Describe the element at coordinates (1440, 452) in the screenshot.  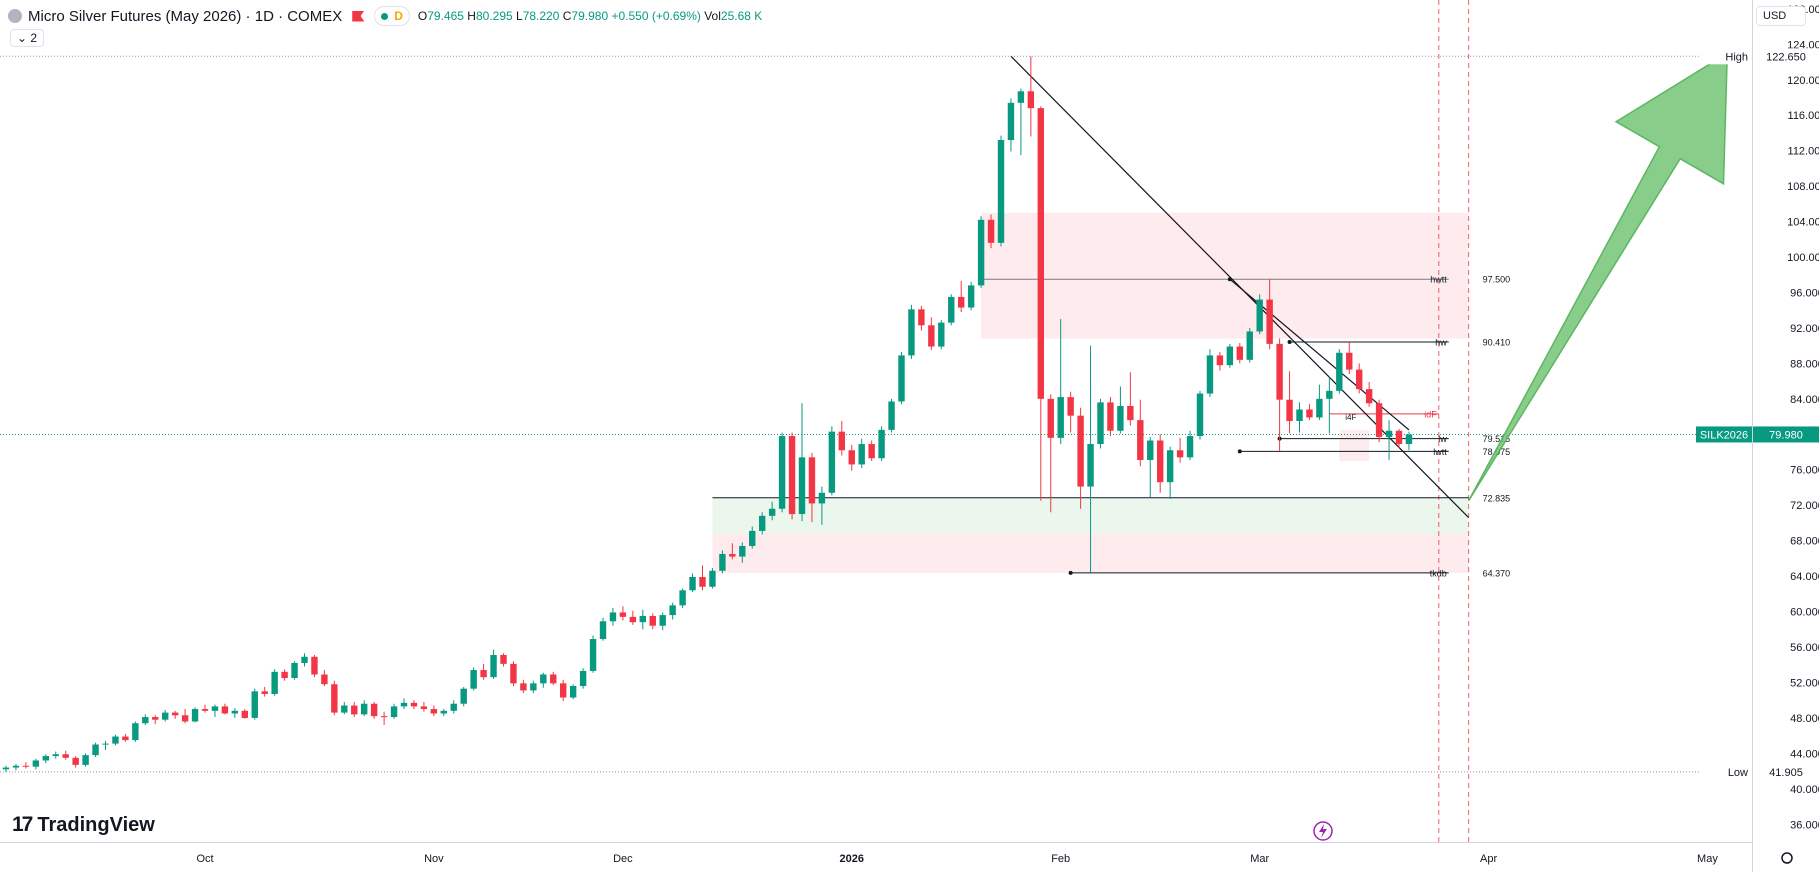
I see `level-label-lwtt: lwtt` at that location.